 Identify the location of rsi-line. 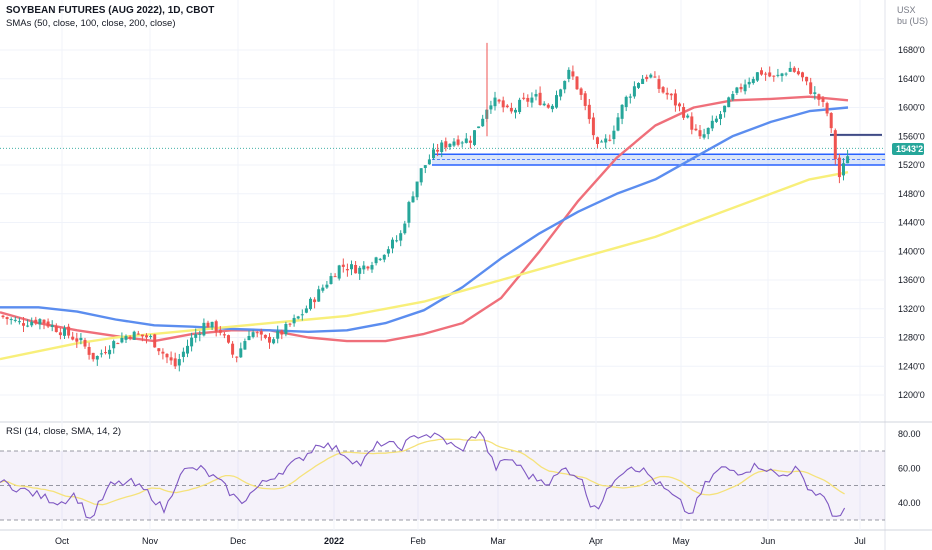
(423, 474).